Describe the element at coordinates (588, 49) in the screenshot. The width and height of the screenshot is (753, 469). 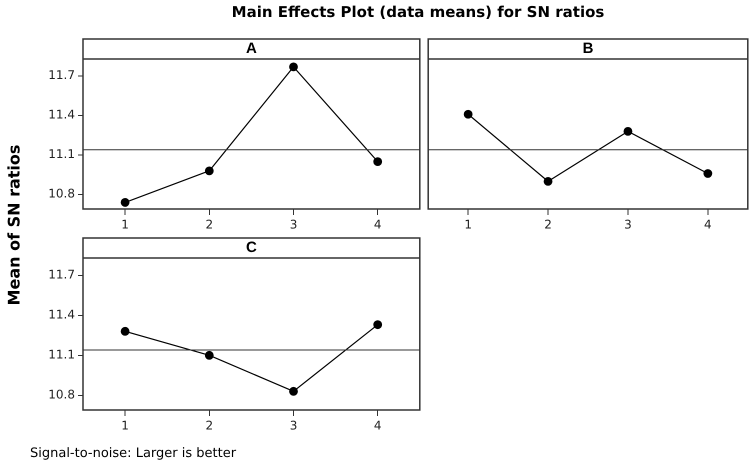
I see `chart-title: B` at that location.